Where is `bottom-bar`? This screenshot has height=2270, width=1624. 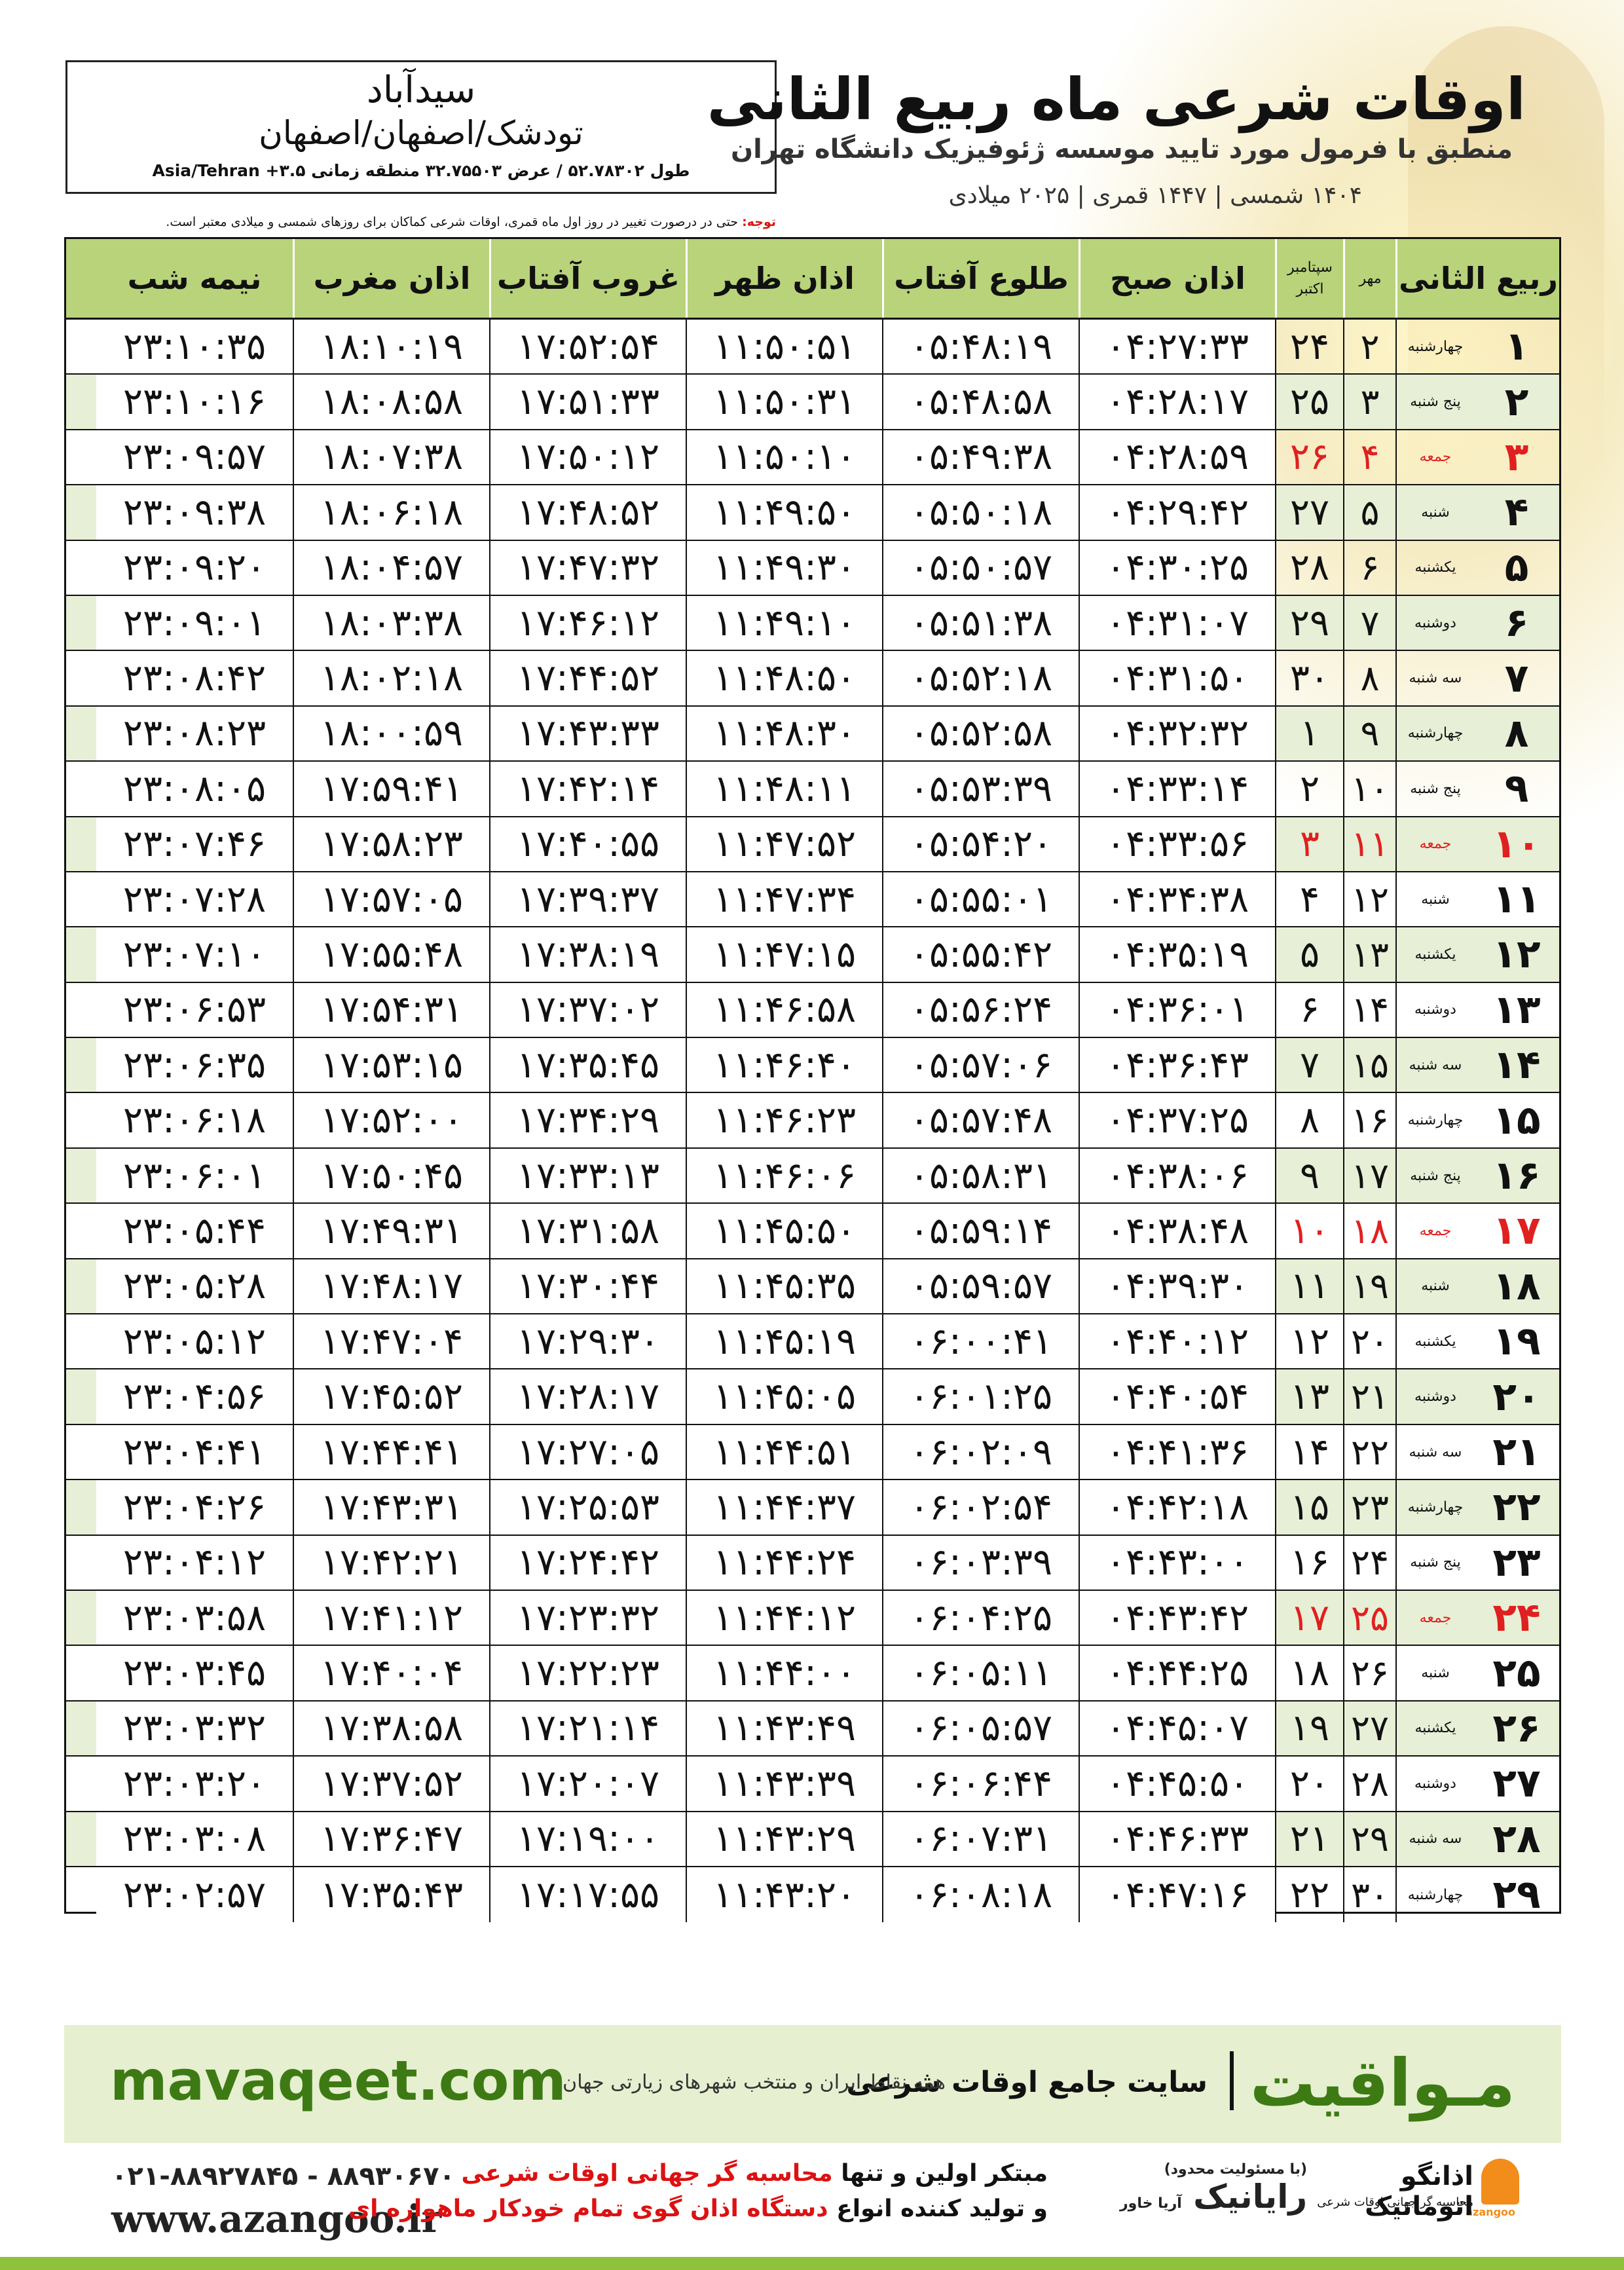 bottom-bar is located at coordinates (812, 2263).